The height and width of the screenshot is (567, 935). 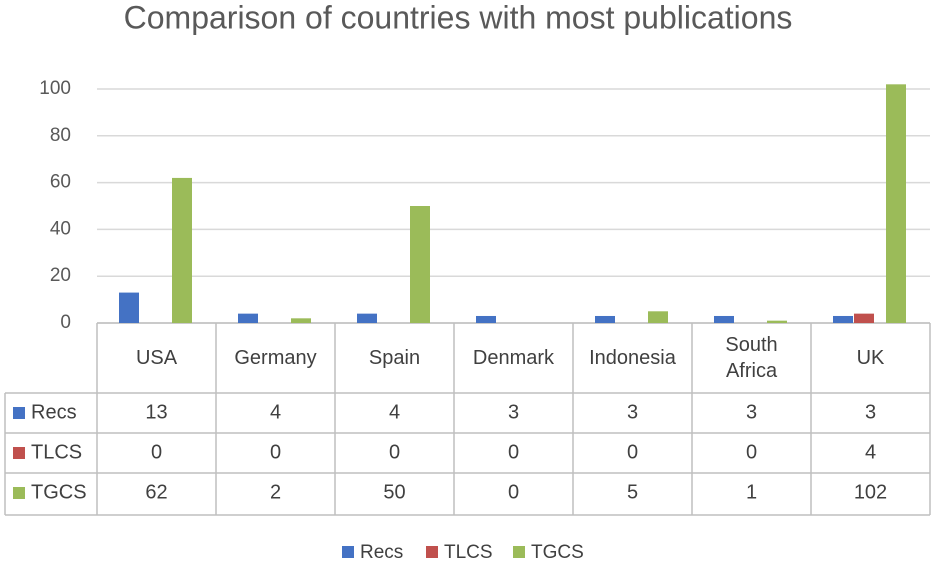 I want to click on x-tick-label: USA, so click(x=156, y=358).